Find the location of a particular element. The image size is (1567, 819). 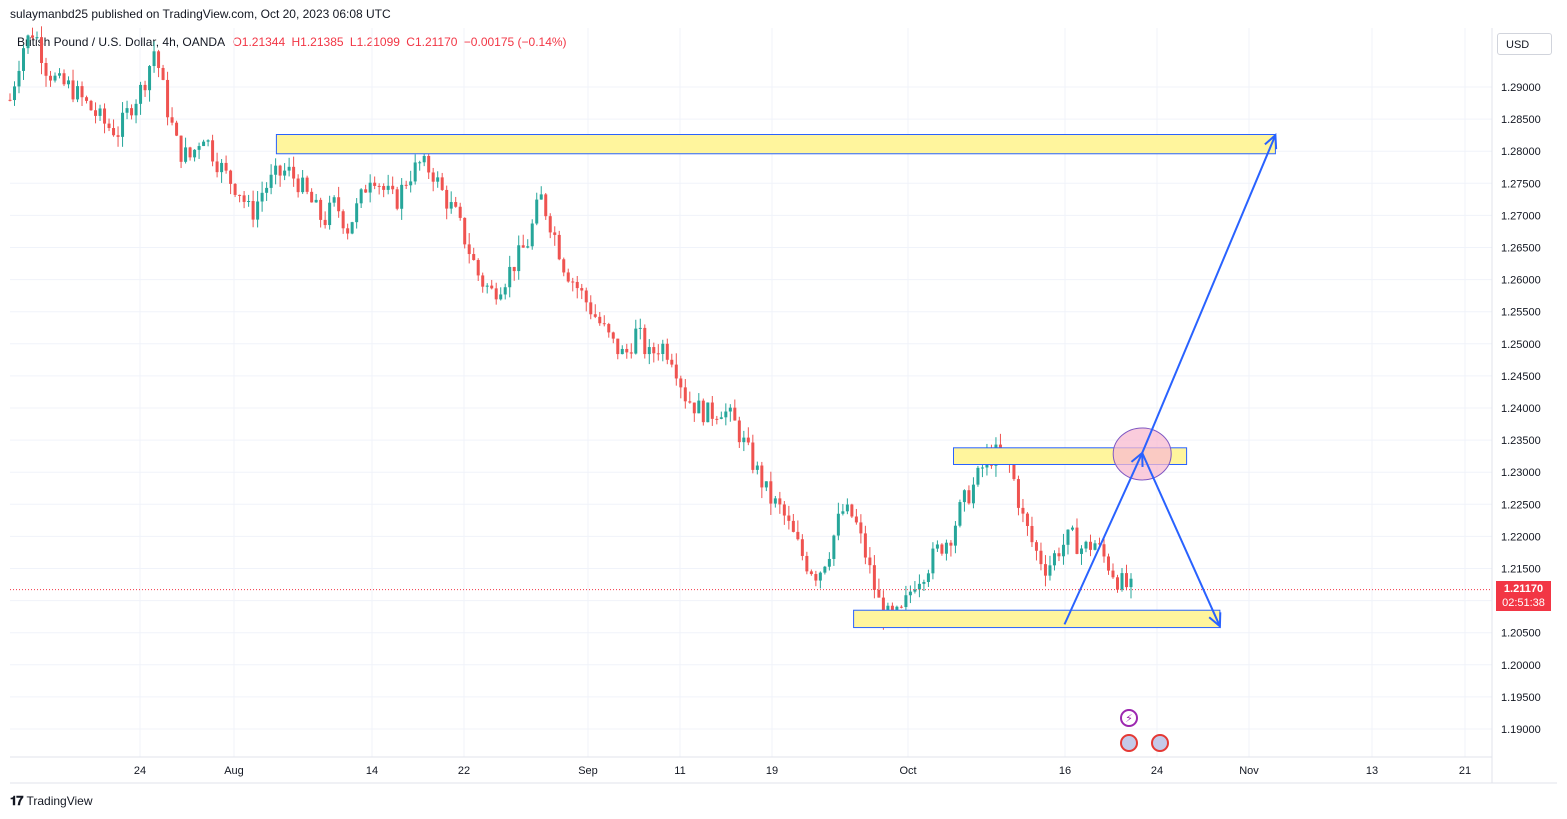

symbol-name: British Pound / U.S. Dollar, 4h, OANDA is located at coordinates (121, 42).